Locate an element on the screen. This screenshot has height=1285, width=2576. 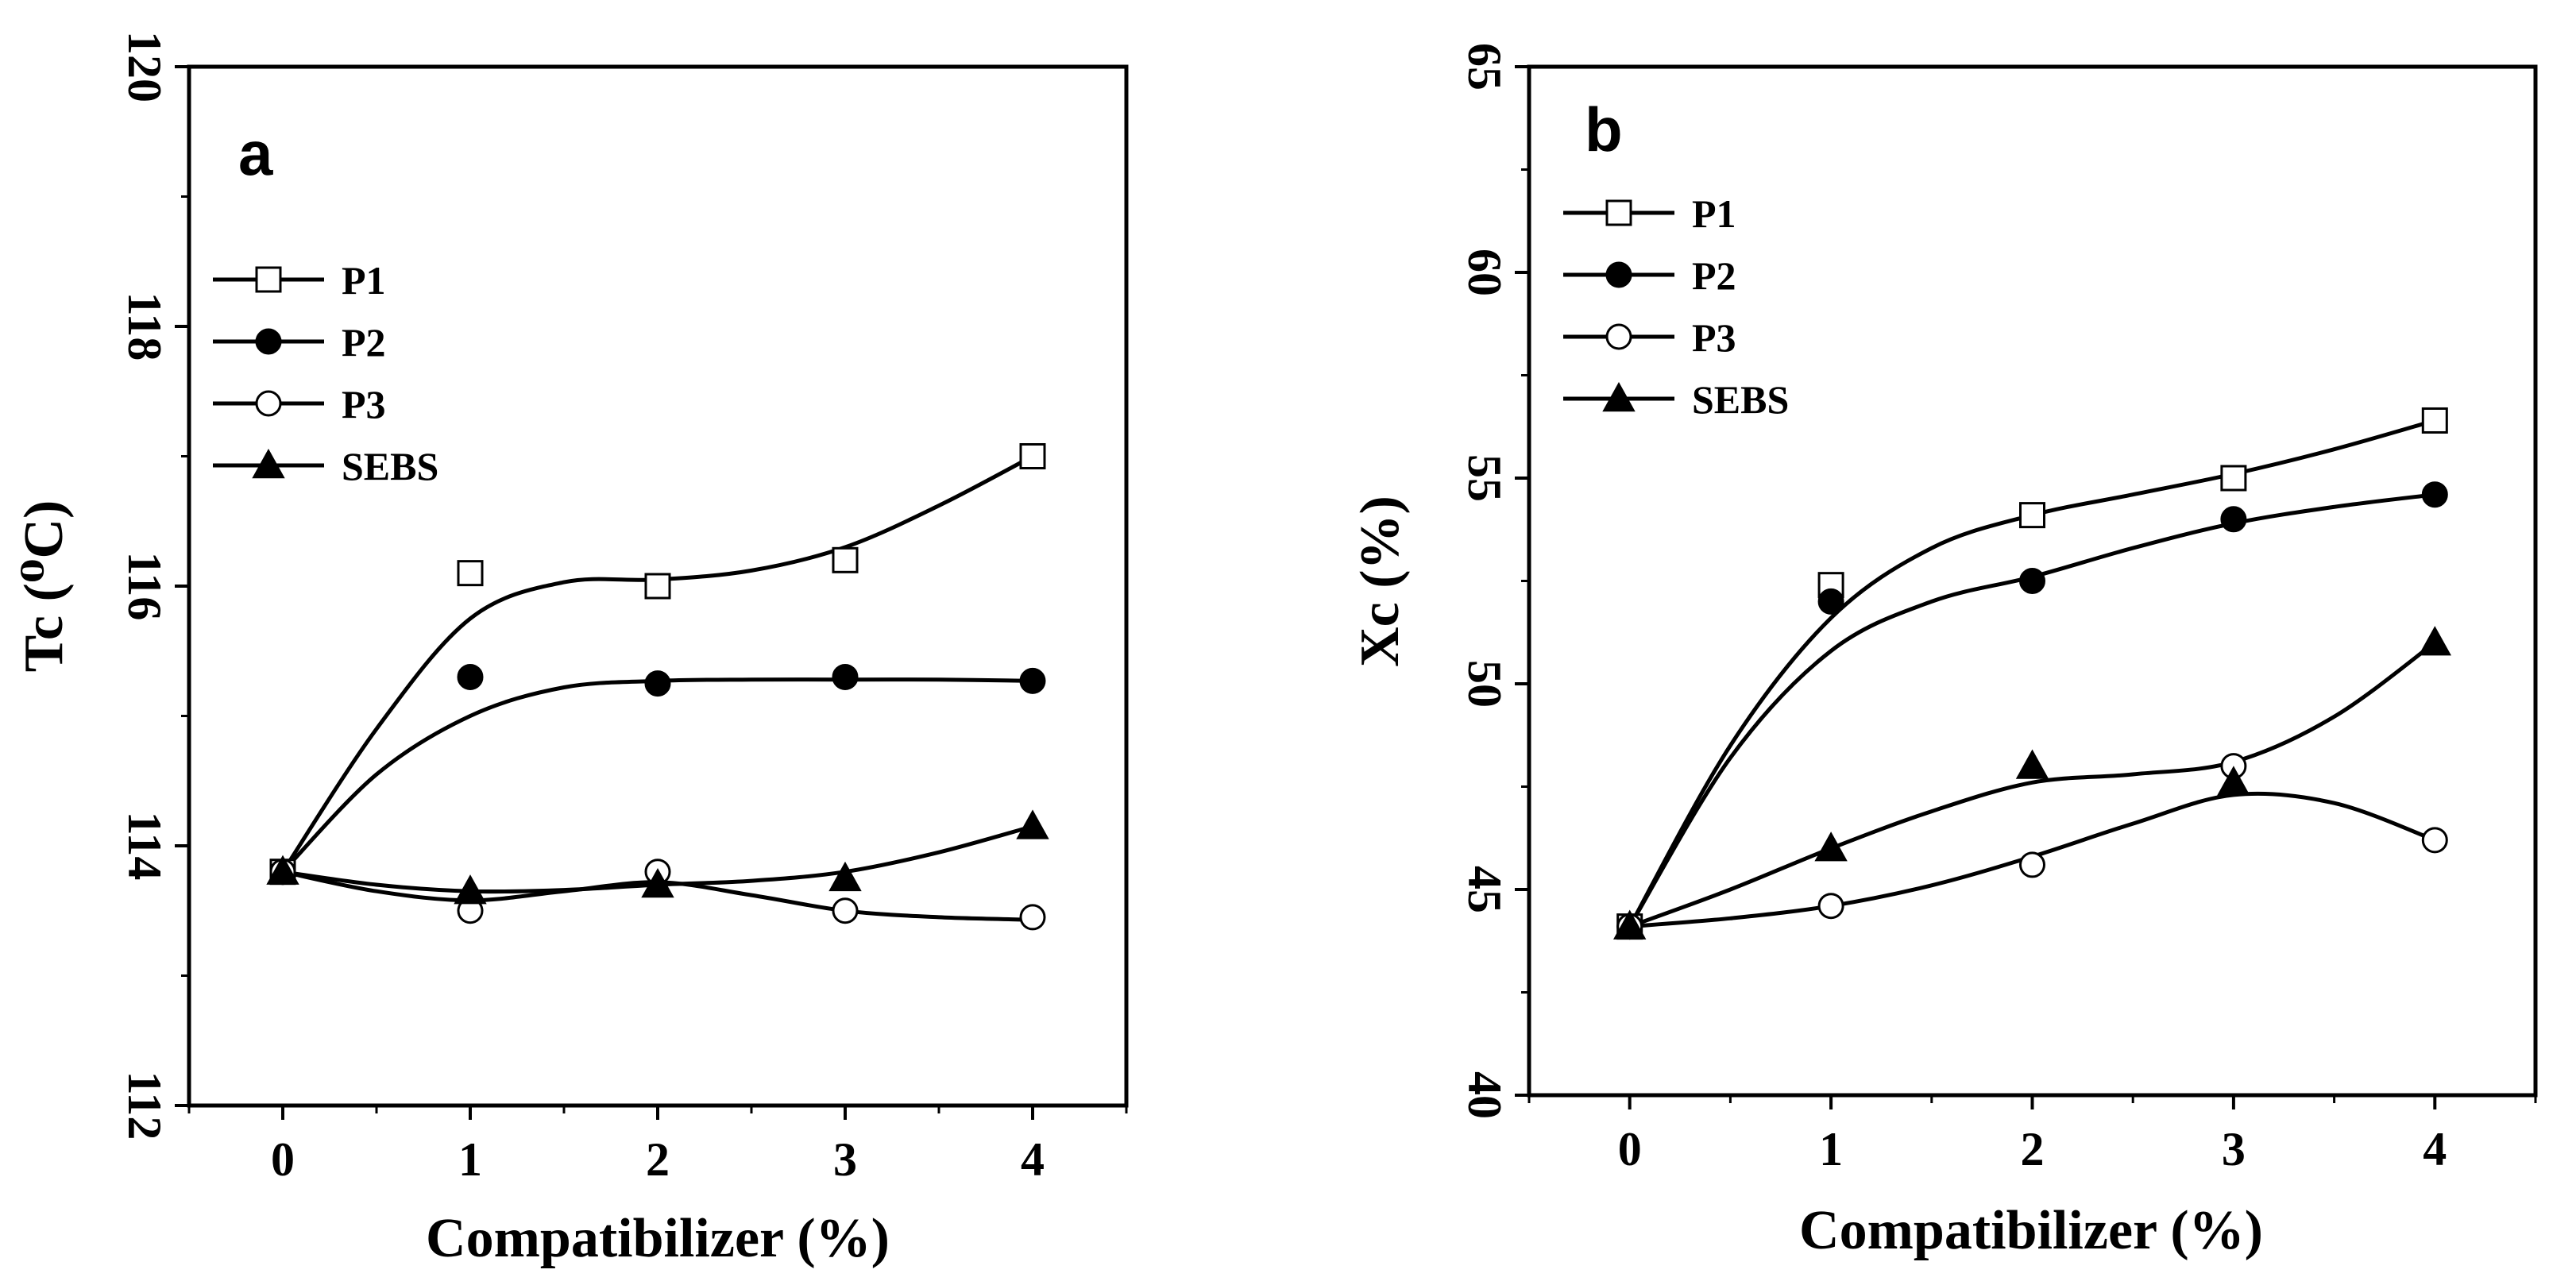
y-axis-title: Tc (⁰C) is located at coordinates (45, 586).